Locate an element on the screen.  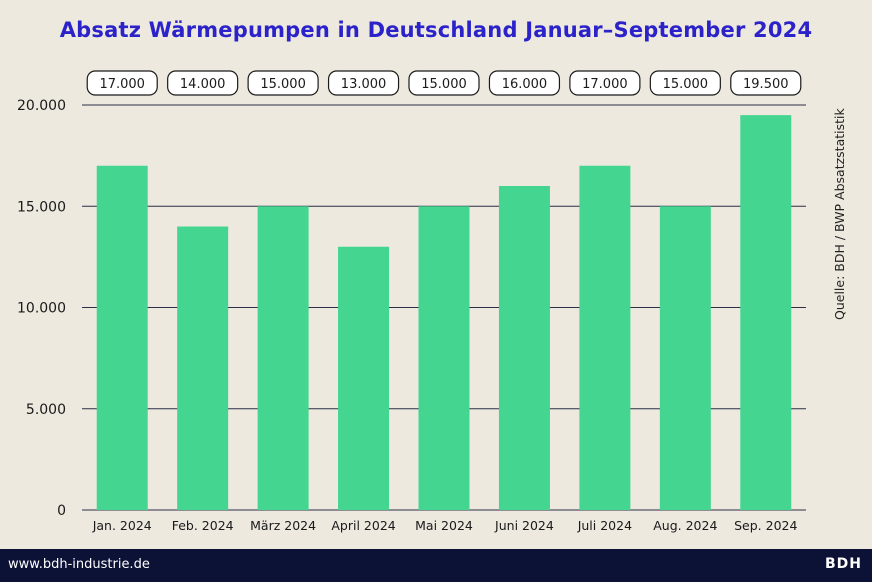
x-tick-label: Juli 2024 is located at coordinates (604, 525).